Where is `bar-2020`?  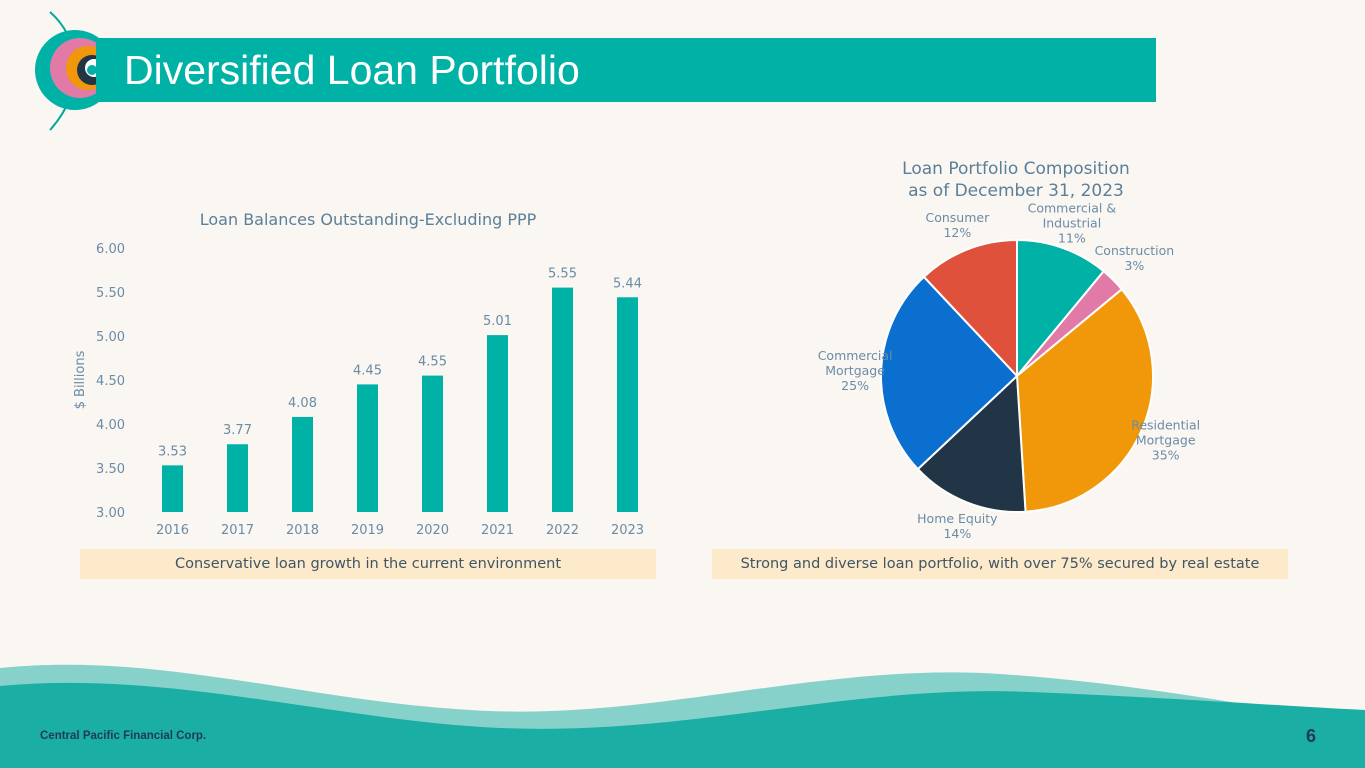 bar-2020 is located at coordinates (432, 443).